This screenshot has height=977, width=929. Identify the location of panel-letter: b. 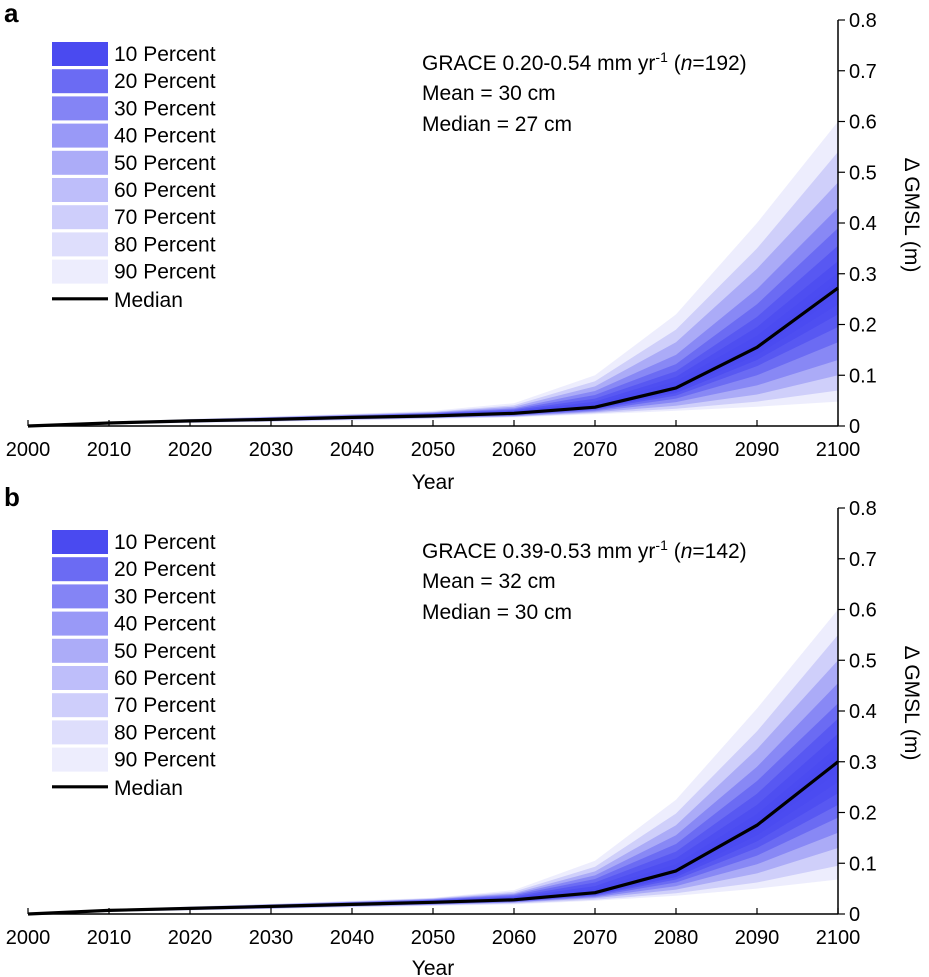
(12, 497).